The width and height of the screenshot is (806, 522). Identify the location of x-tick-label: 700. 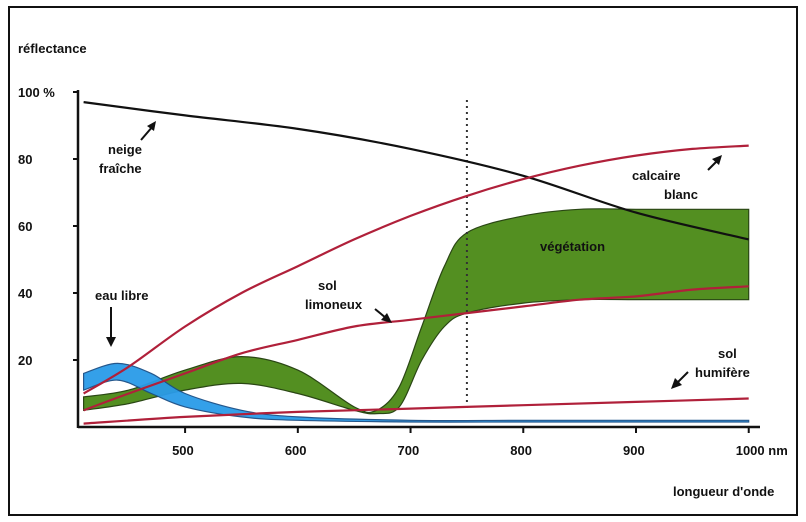
(409, 450).